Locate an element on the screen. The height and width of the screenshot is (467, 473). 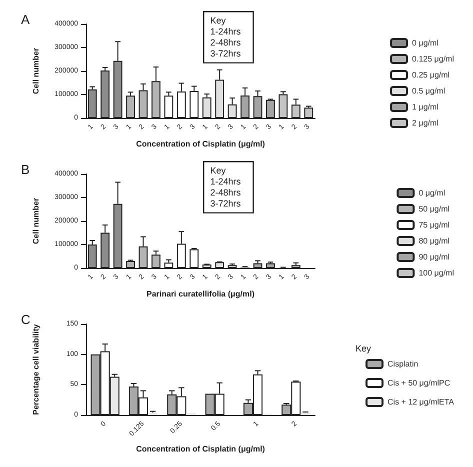
x-axis-title: Parinari curatellifolia (μg/ml) is located at coordinates (200, 294).